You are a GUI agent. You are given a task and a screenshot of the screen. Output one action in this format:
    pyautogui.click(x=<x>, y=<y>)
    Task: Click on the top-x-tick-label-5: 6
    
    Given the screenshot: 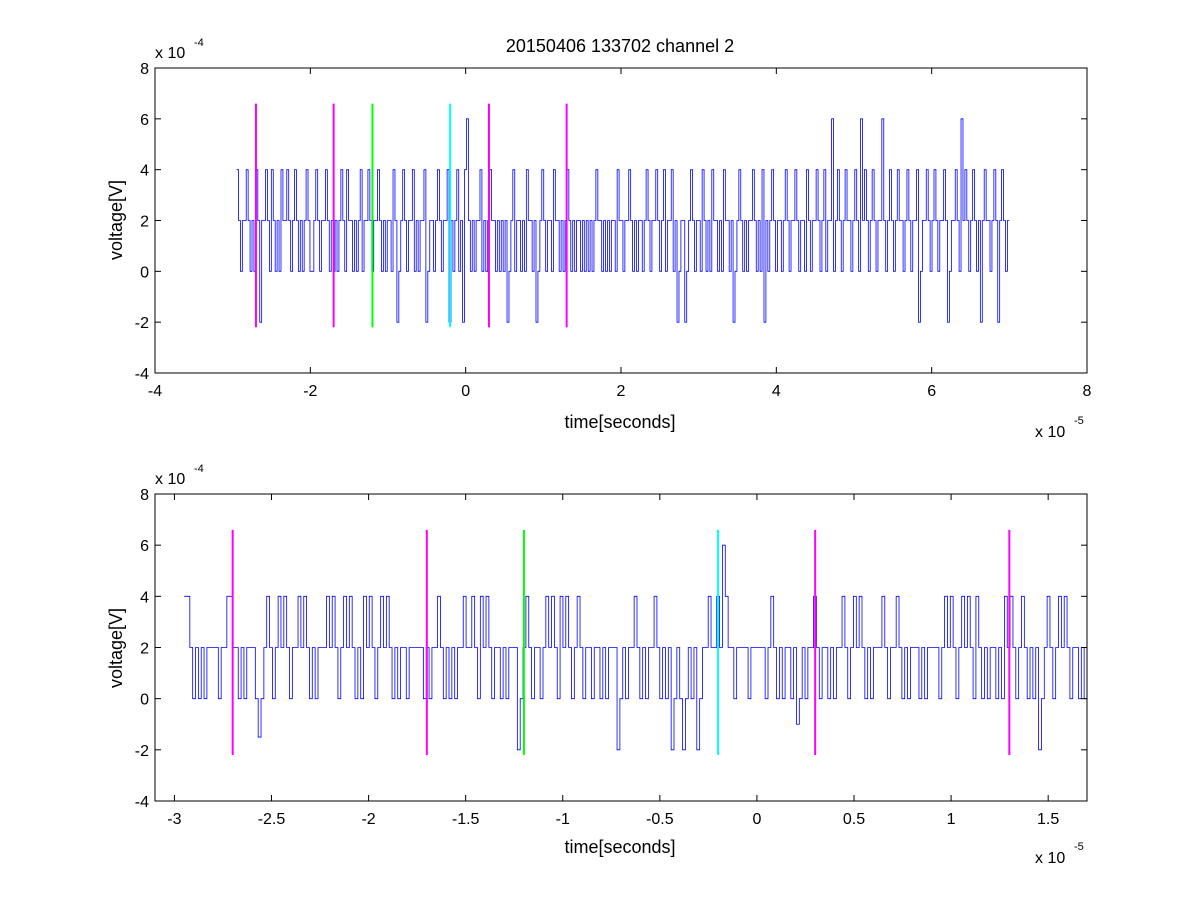 What is the action you would take?
    pyautogui.click(x=931, y=391)
    